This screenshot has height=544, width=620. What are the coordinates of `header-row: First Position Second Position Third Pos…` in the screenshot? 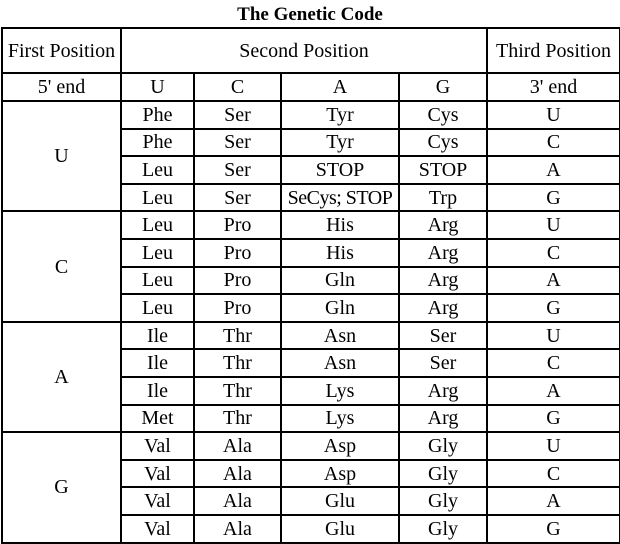 It's located at (310, 50).